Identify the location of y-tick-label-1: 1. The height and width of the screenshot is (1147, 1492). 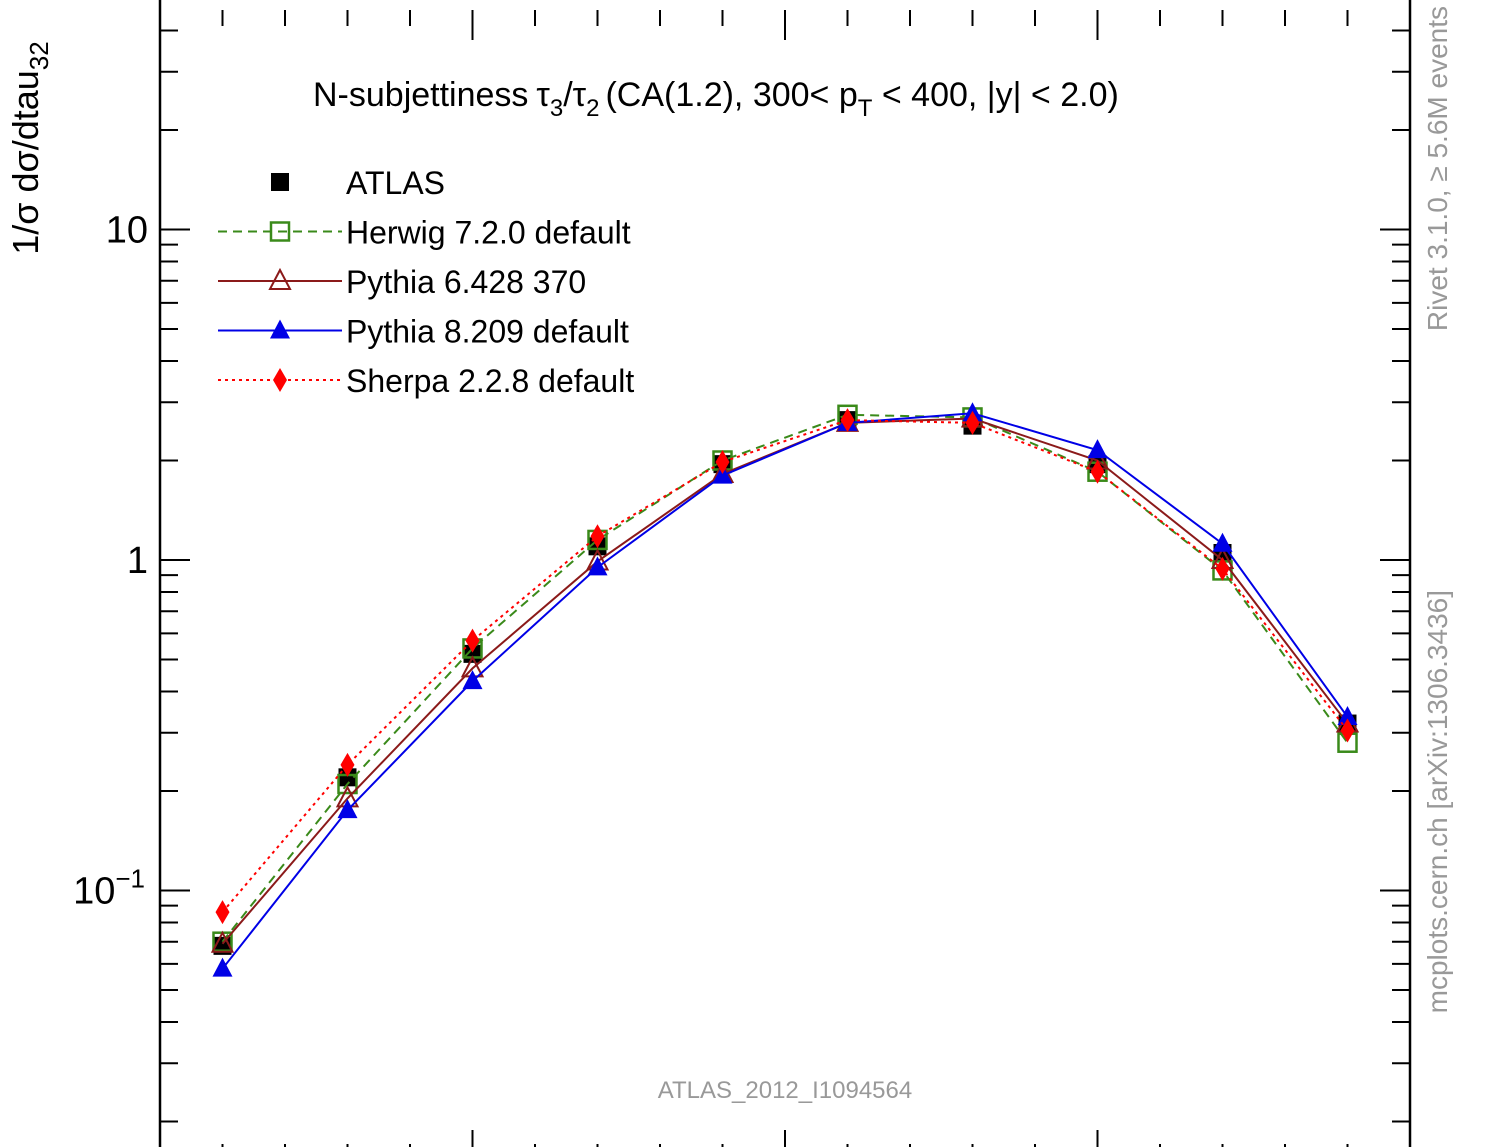
(137, 561).